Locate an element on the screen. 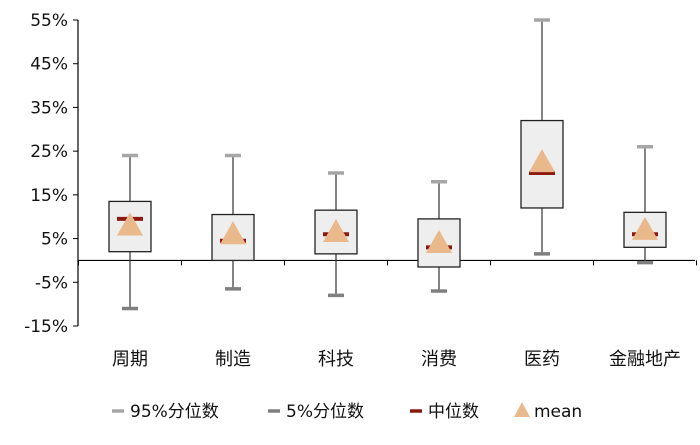 Image resolution: width=700 pixels, height=445 pixels. legend-item-p95: 95%分位数 is located at coordinates (165, 412).